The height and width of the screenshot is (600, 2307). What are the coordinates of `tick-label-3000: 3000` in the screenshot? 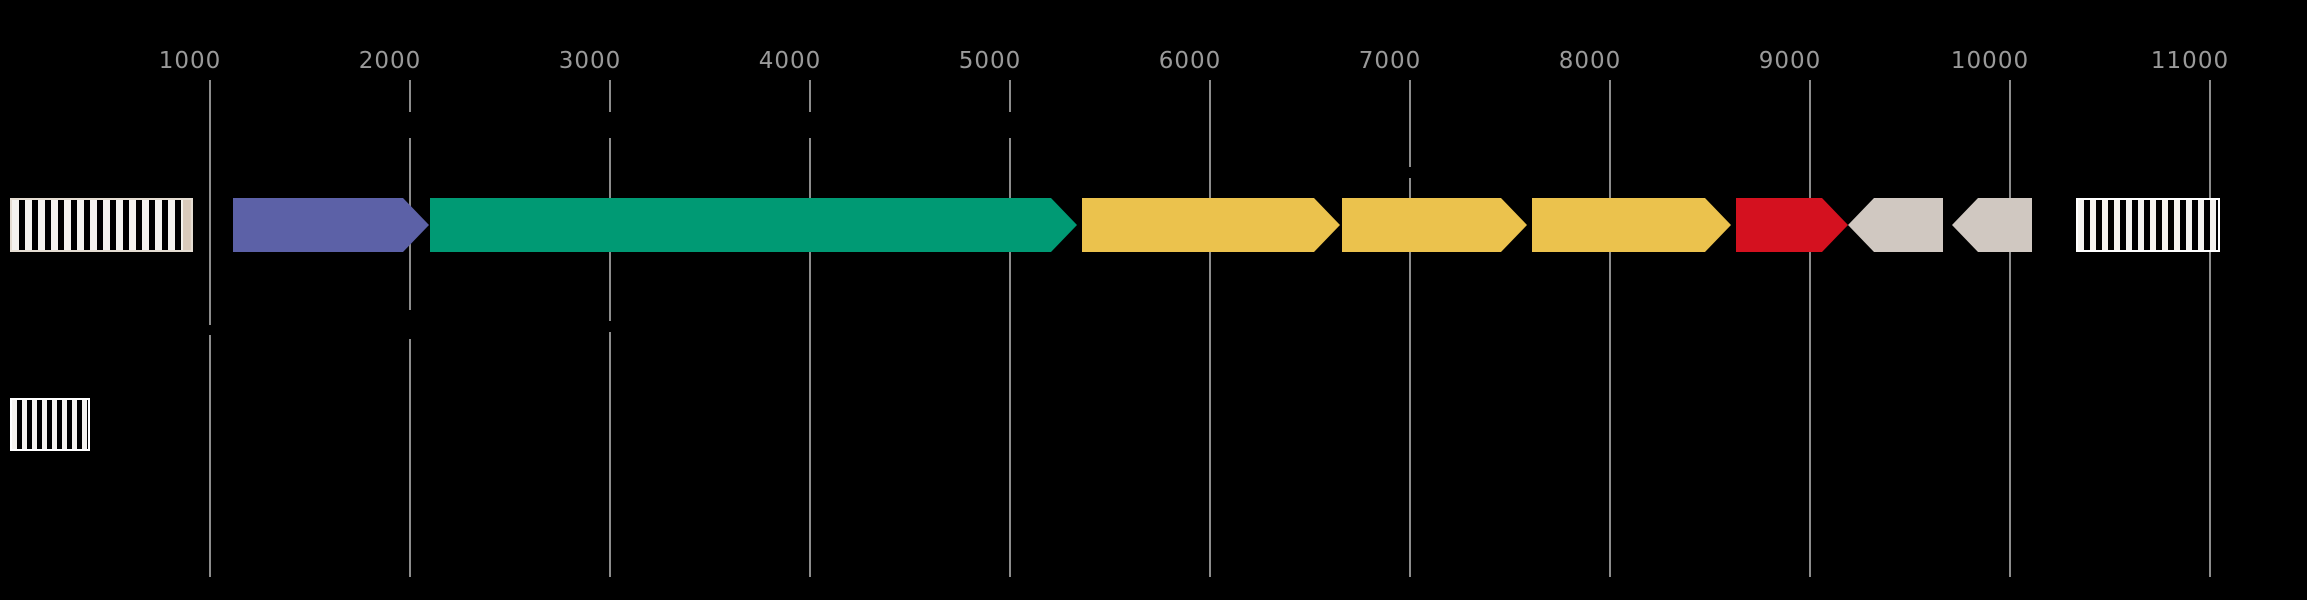 It's located at (590, 61).